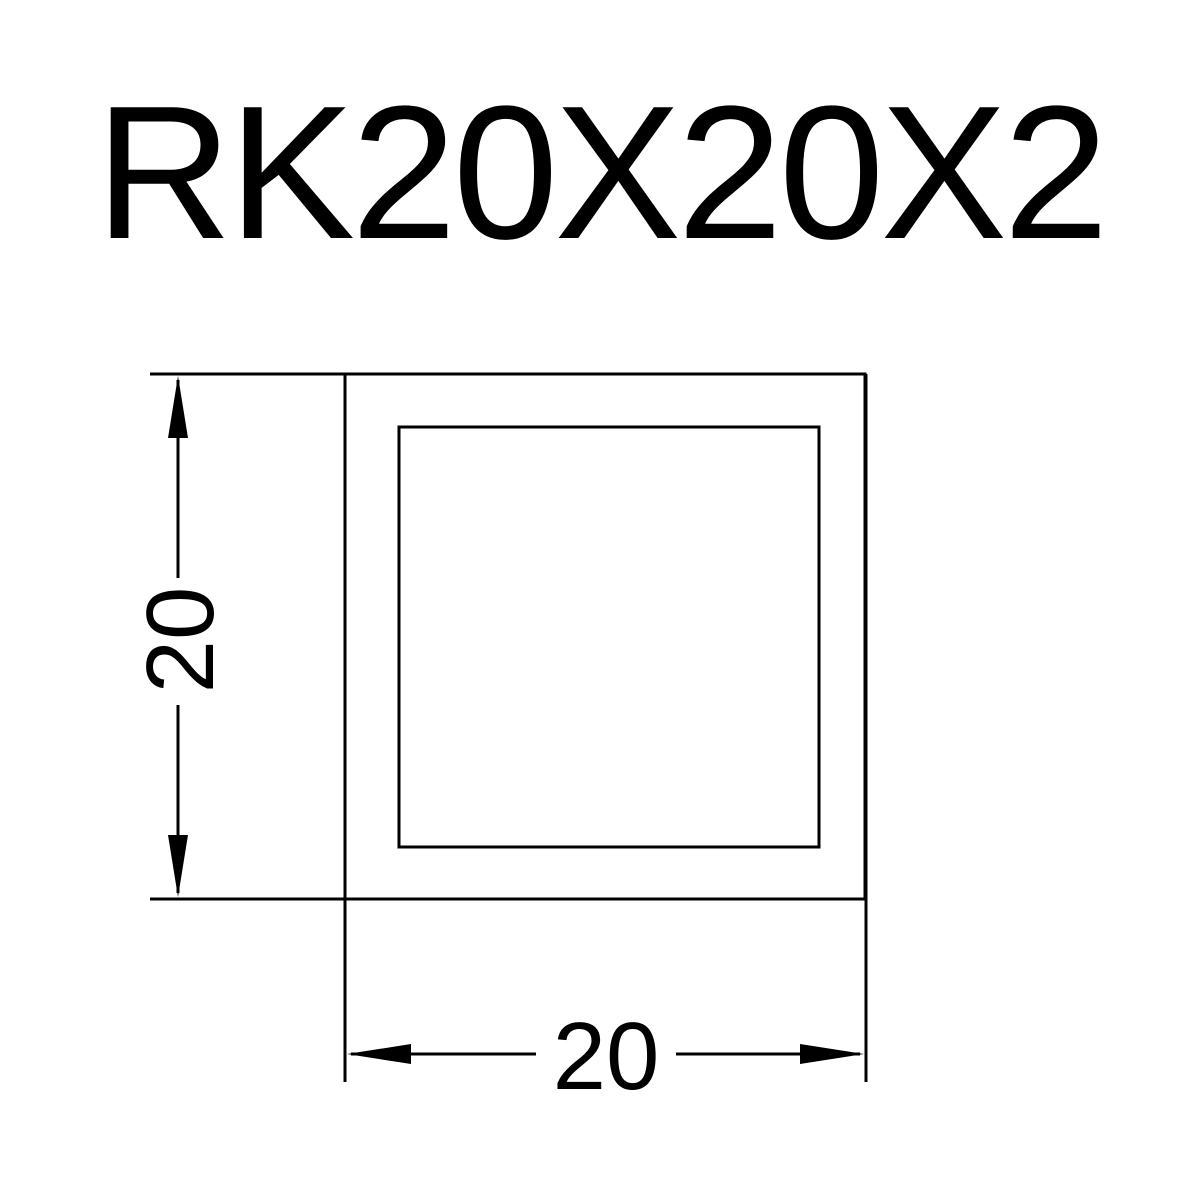  What do you see at coordinates (180, 640) in the screenshot?
I see `height-dimension-label: 20` at bounding box center [180, 640].